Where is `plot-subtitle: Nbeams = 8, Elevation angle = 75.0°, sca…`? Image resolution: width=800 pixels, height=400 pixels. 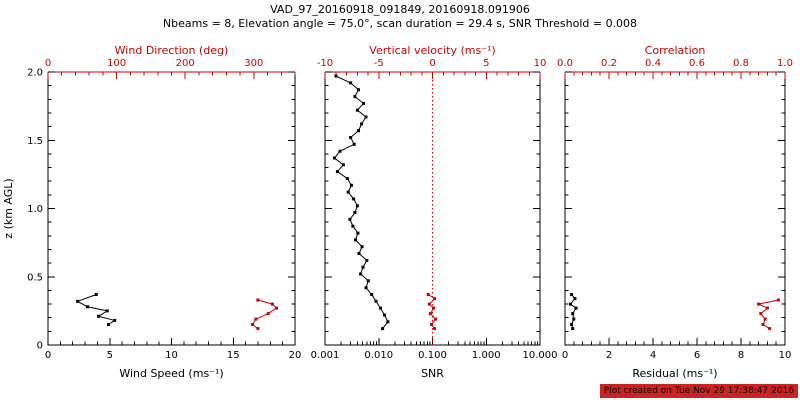 plot-subtitle: Nbeams = 8, Elevation angle = 75.0°, sca… is located at coordinates (400, 23).